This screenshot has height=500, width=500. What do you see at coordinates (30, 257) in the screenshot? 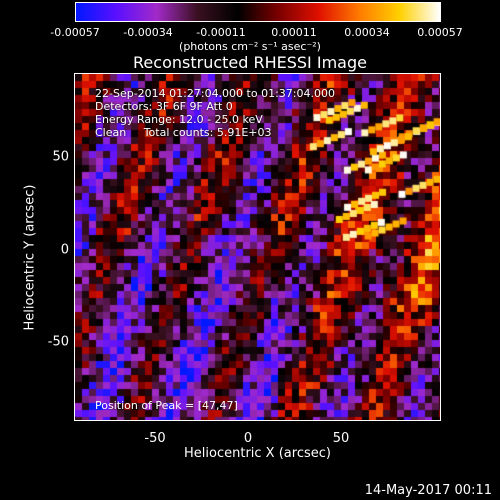
I see `y-axis-label: Heliocentric Y (arcsec)` at bounding box center [30, 257].